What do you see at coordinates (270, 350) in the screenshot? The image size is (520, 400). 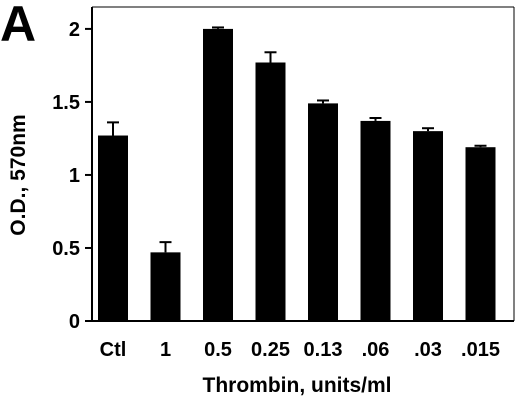 I see `x-tick-label: 0.25` at bounding box center [270, 350].